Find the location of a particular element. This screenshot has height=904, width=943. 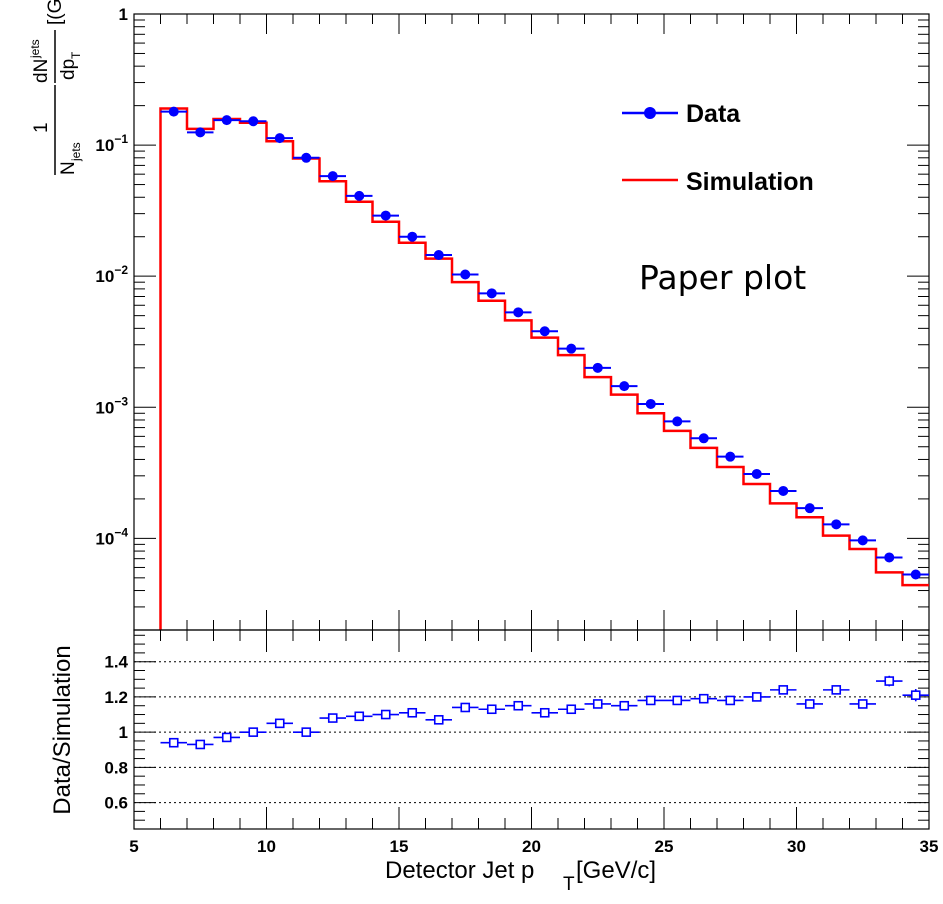

legend-simulation-label: Simulation is located at coordinates (750, 182).